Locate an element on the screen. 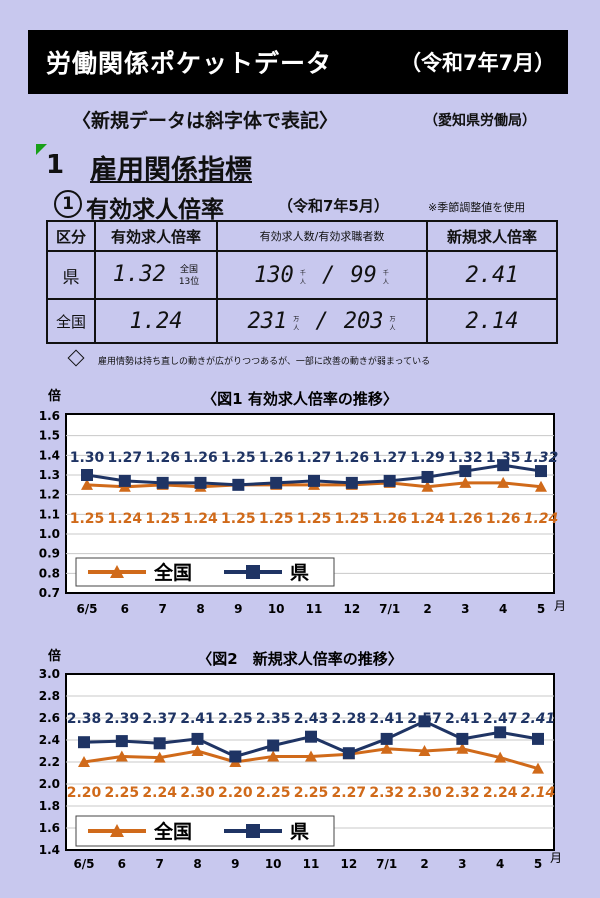  y-tick-label: 1.6 is located at coordinates (49, 416).